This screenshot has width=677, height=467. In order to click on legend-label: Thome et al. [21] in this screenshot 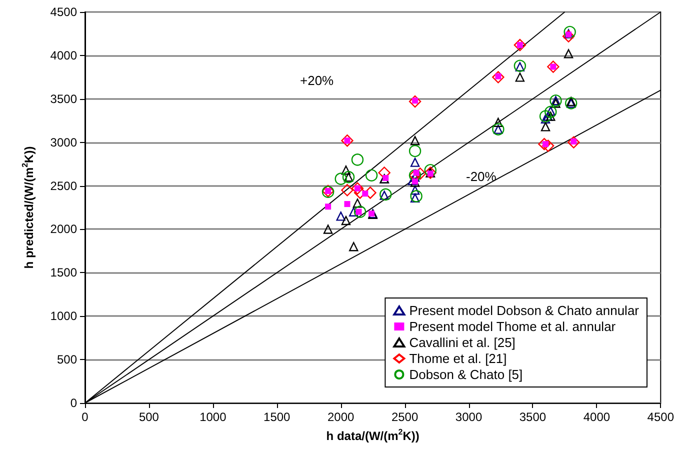, I will do `click(458, 358)`.